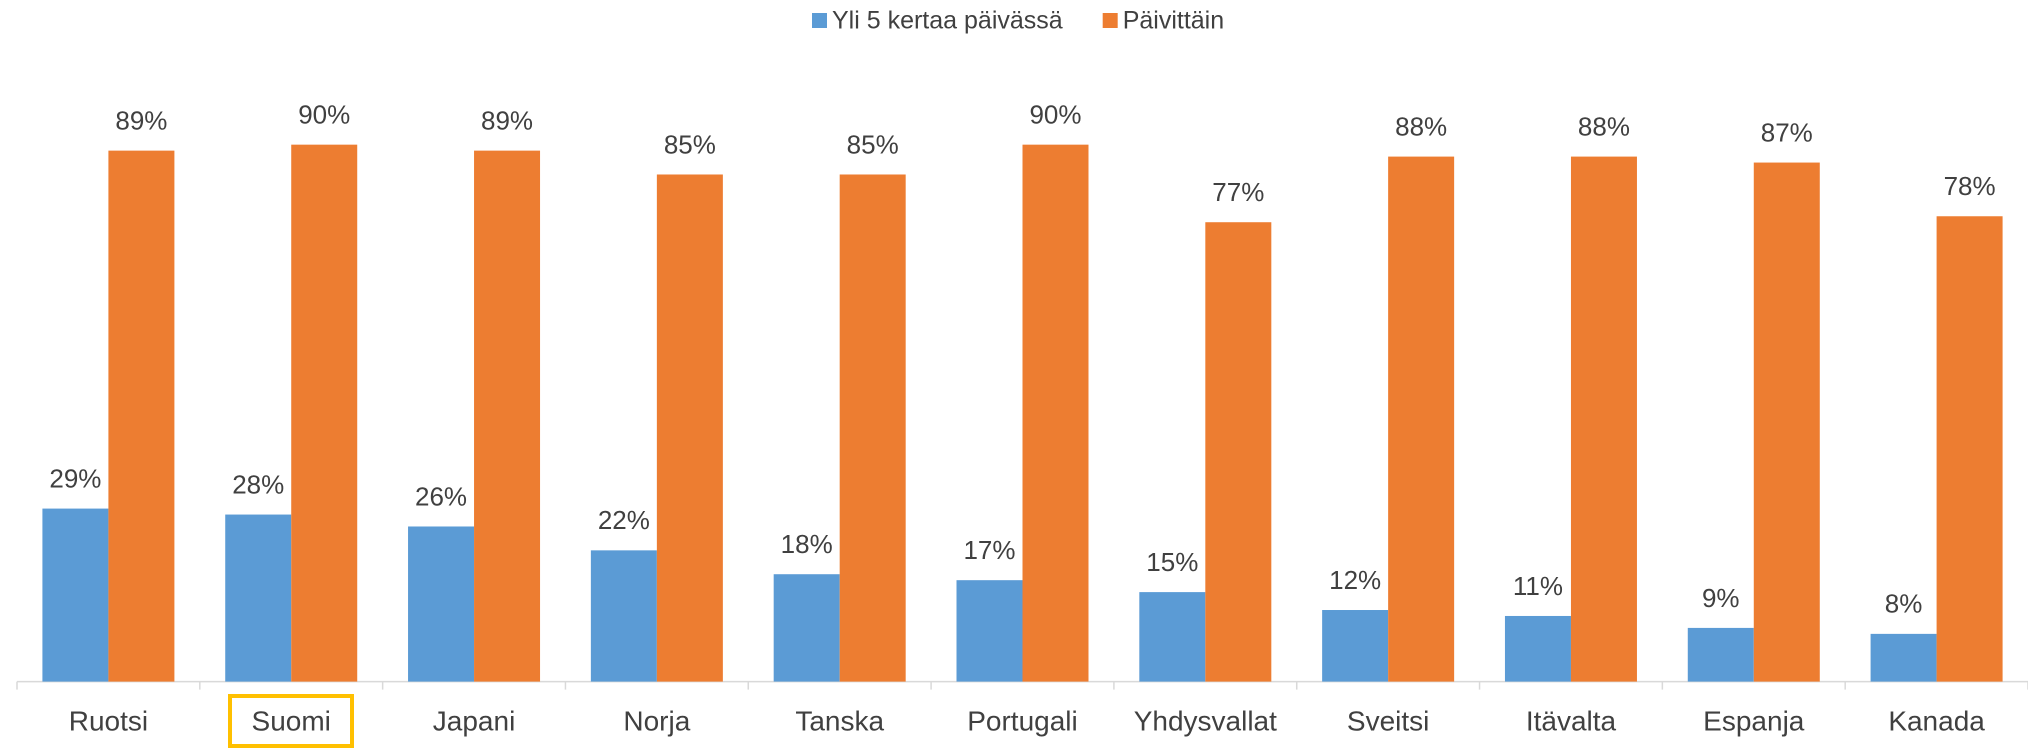  Describe the element at coordinates (624, 520) in the screenshot. I see `data-label: 22%` at that location.